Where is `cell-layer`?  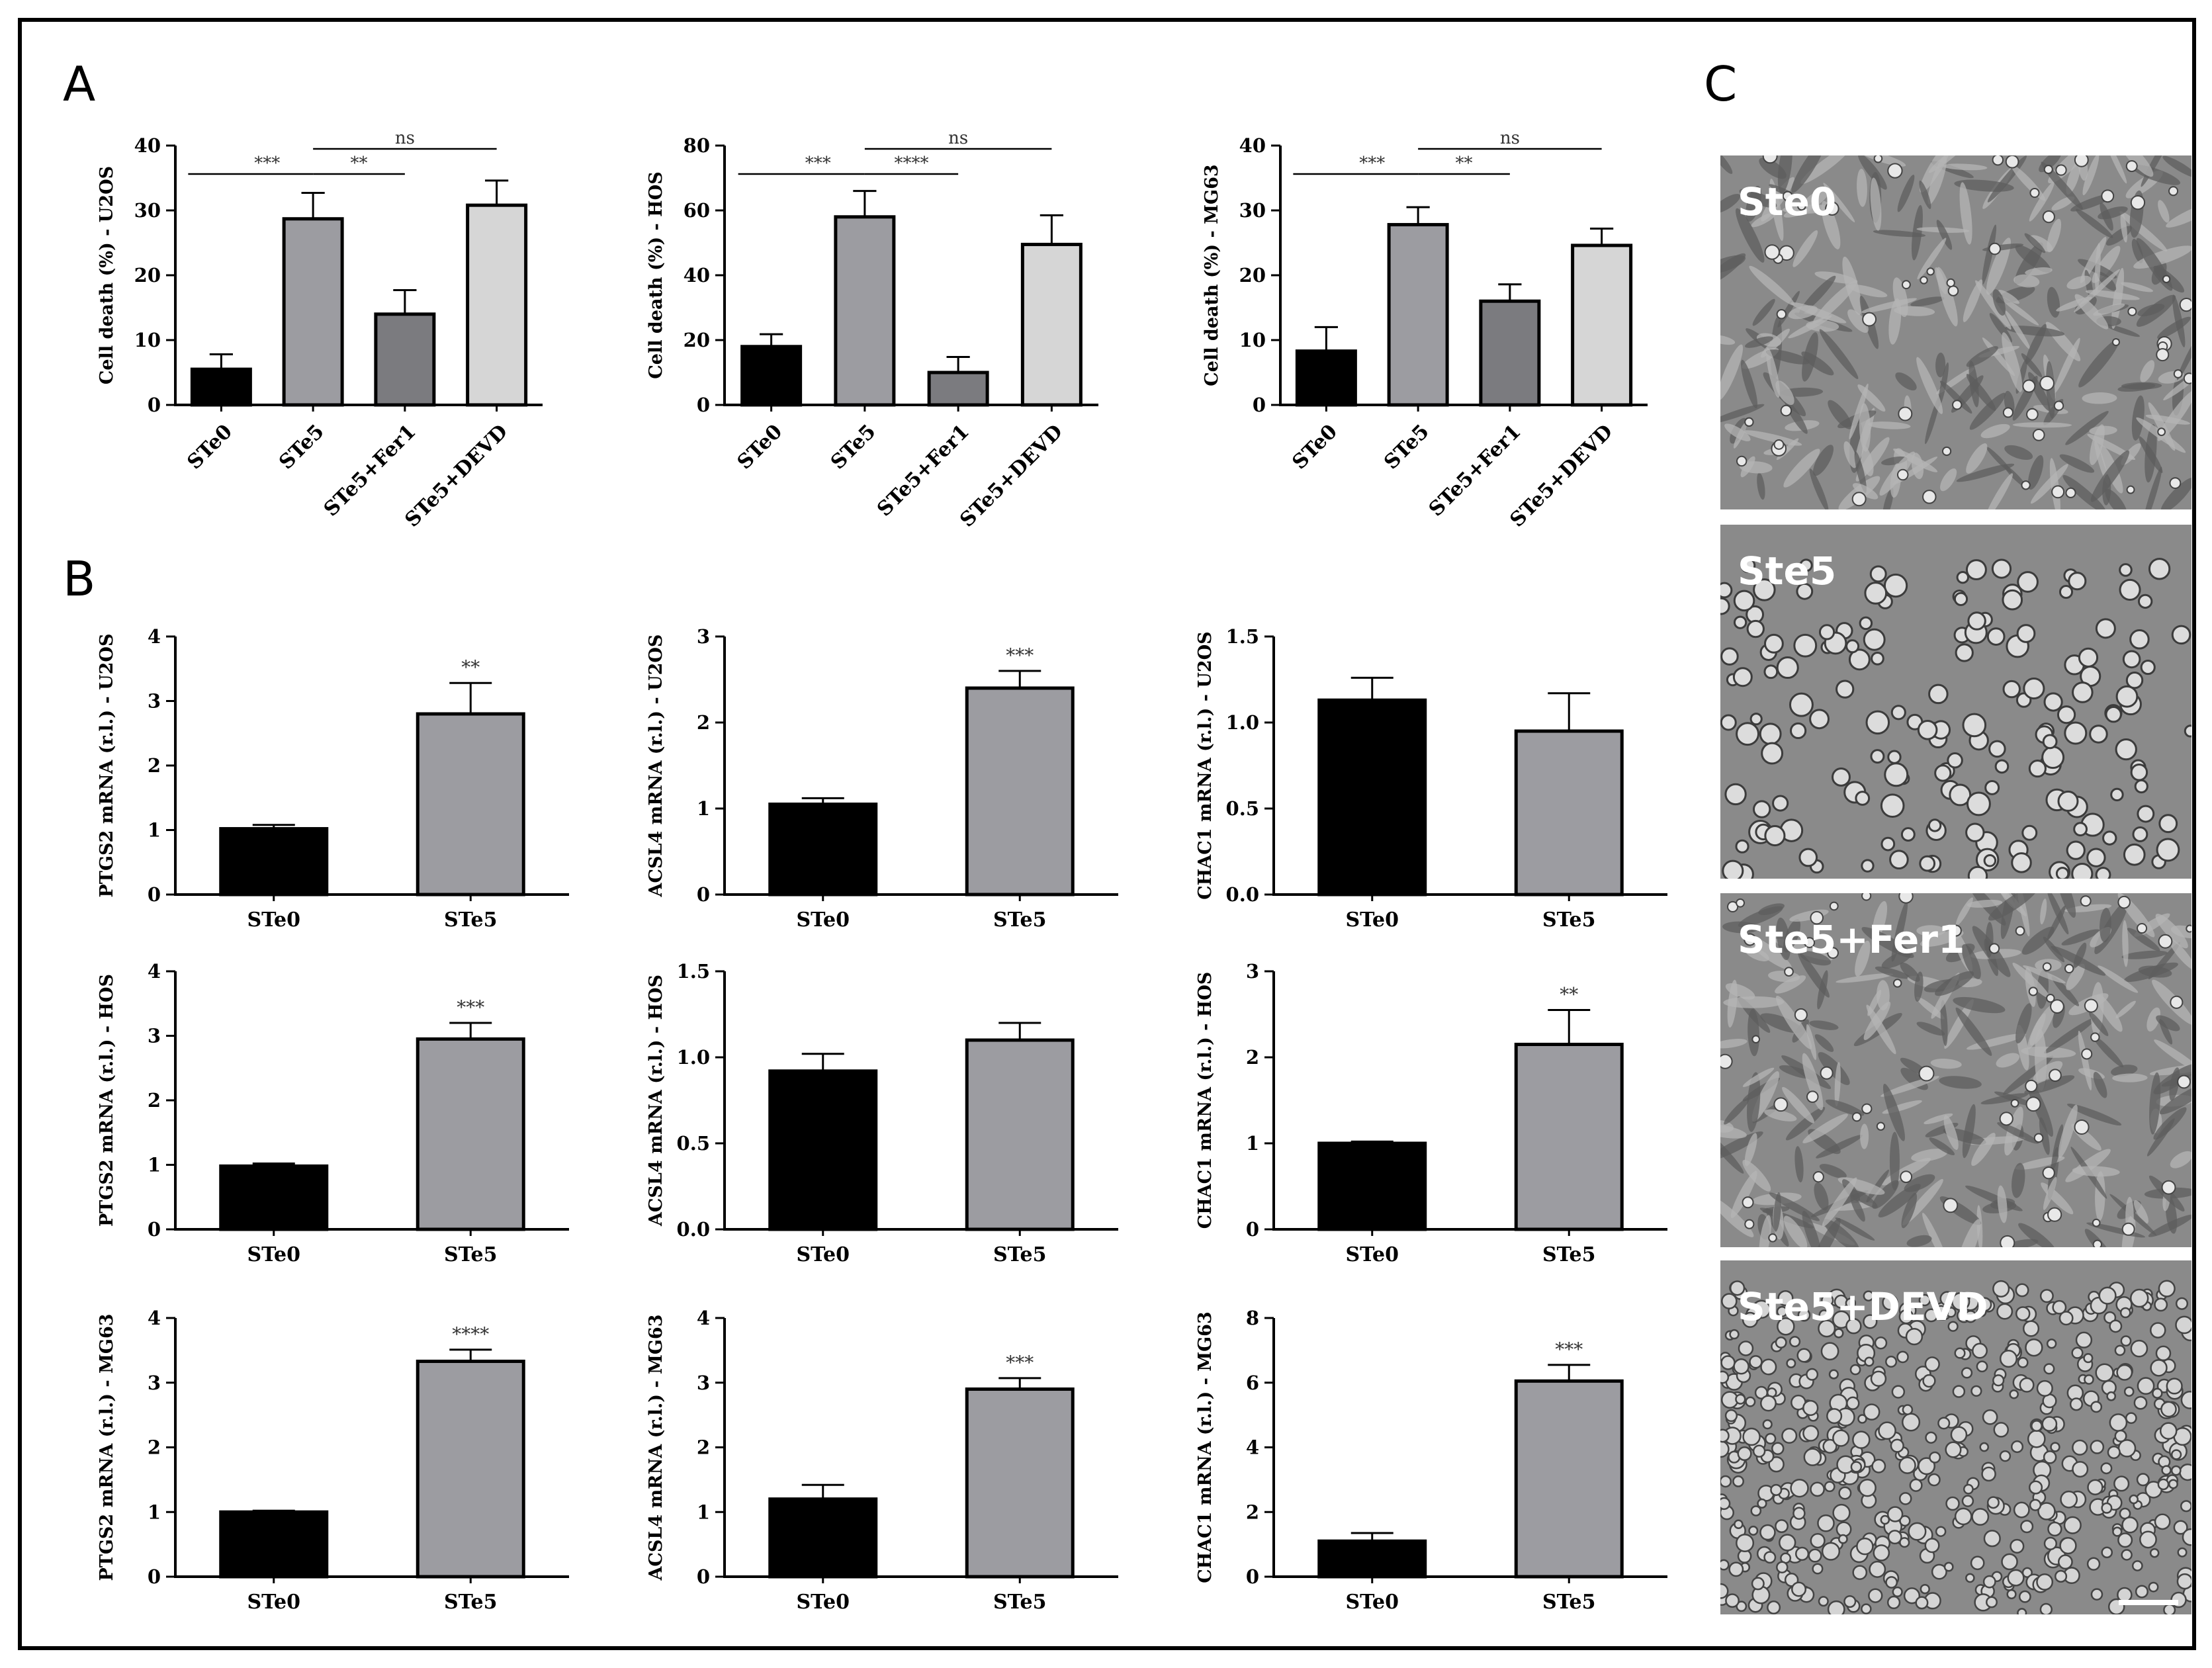
cell-layer is located at coordinates (1955, 332).